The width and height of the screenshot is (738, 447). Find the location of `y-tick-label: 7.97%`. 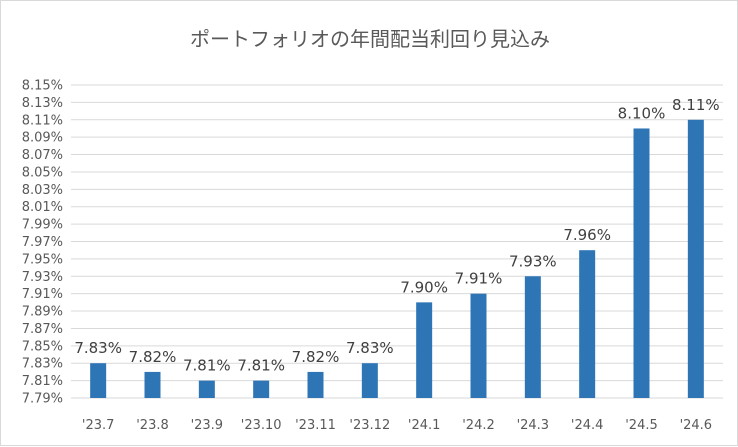

y-tick-label: 7.97% is located at coordinates (42, 242).